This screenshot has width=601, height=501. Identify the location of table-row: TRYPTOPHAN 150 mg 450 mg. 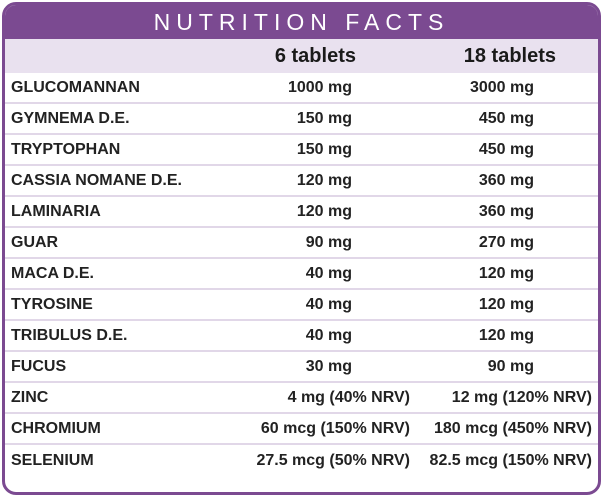
(301, 150).